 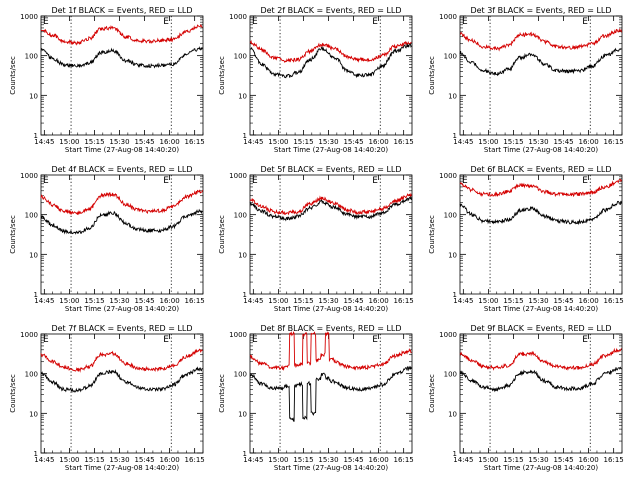 I want to click on chart-title: Det 3f BLACK = Events, RED = LLD, so click(x=540, y=10).